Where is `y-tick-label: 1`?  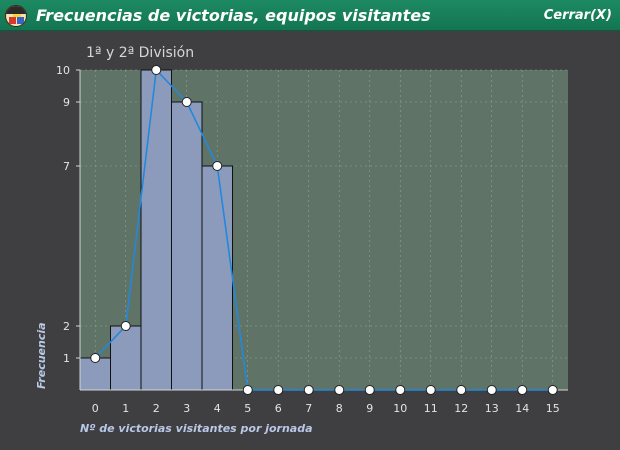
y-tick-label: 1 is located at coordinates (66, 358).